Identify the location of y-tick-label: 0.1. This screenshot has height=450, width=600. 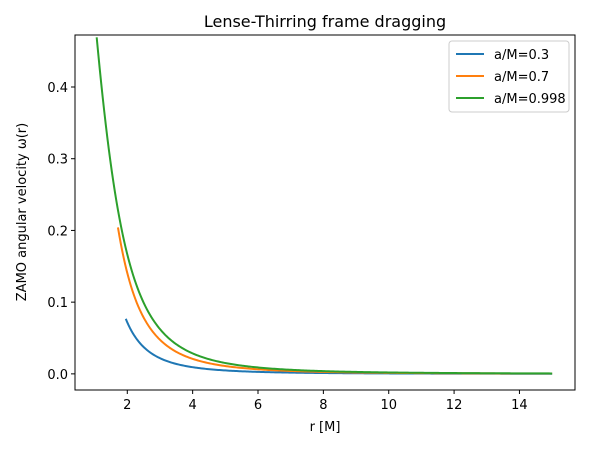
(57, 303).